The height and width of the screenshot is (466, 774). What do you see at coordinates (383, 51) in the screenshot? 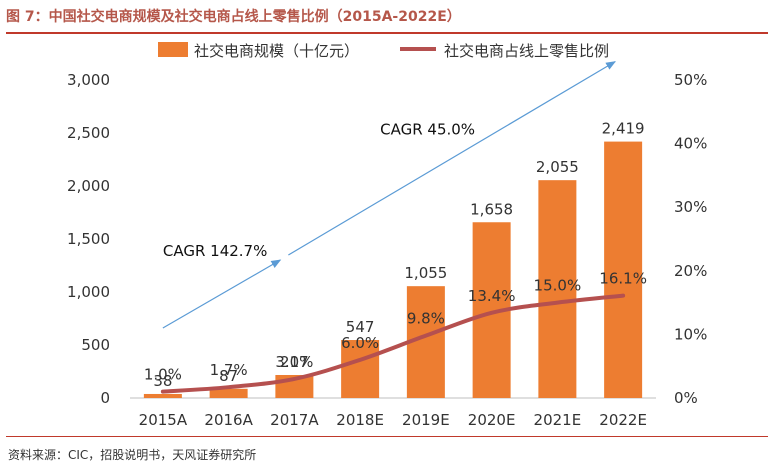
I see `legend: 社交电商规模（十亿元） 社交电商占线上零售比例` at bounding box center [383, 51].